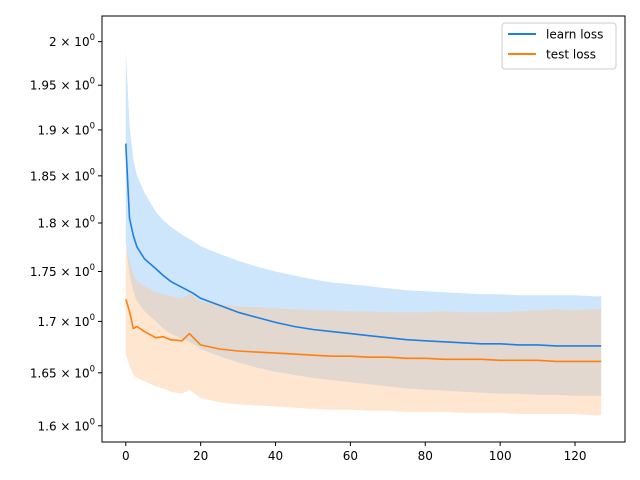 The image size is (640, 480). What do you see at coordinates (350, 456) in the screenshot?
I see `x-tick-label: 60` at bounding box center [350, 456].